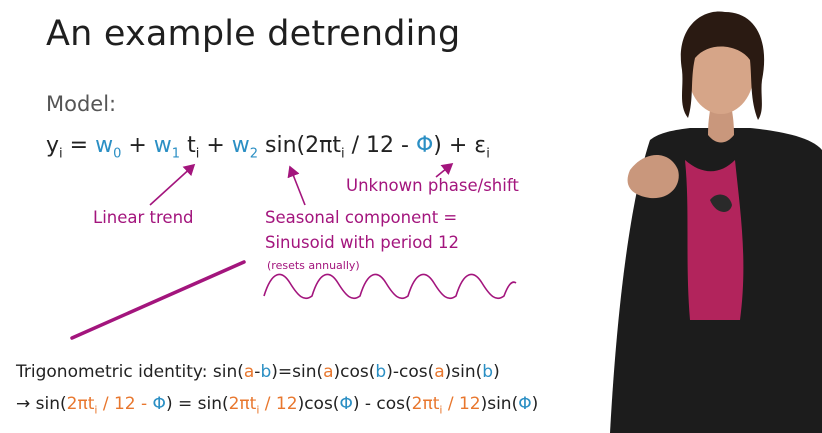 Image resolution: width=822 pixels, height=433 pixels. What do you see at coordinates (109, 405) in the screenshot?
I see `exp-arg1: 2πti / 12 -` at bounding box center [109, 405].